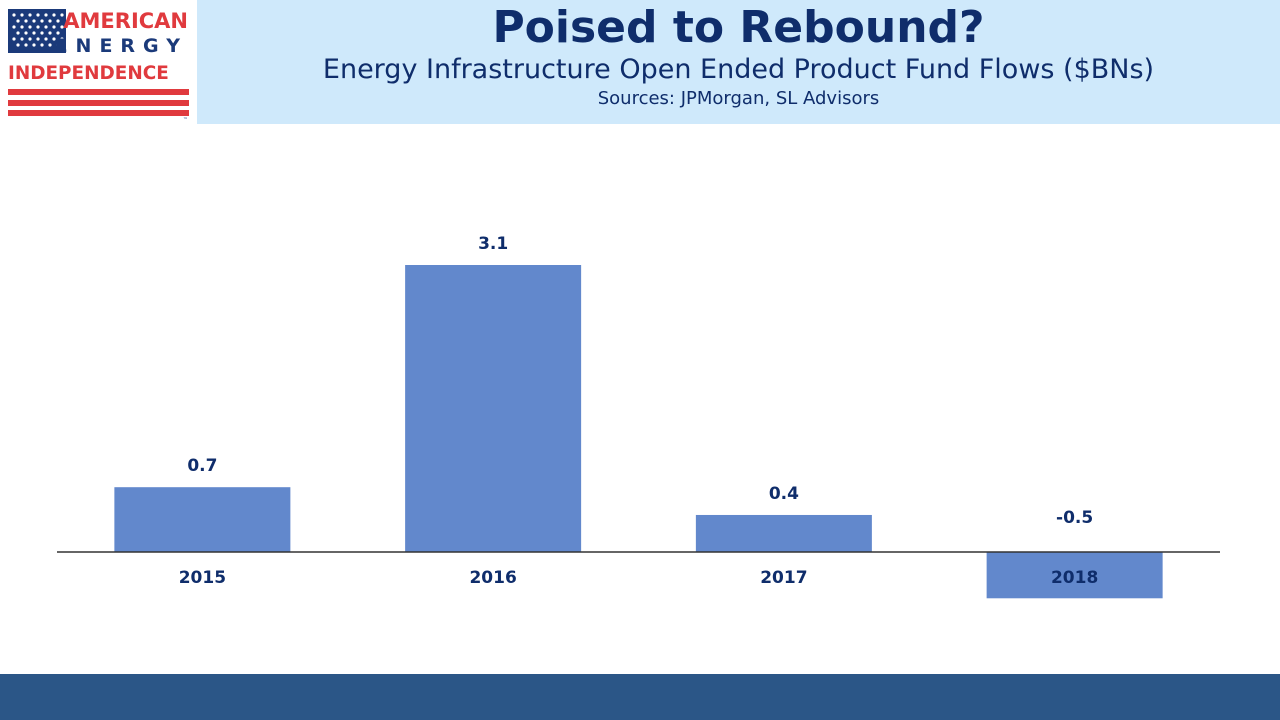 The image size is (1280, 720). What do you see at coordinates (202, 519) in the screenshot?
I see `bar-2015` at bounding box center [202, 519].